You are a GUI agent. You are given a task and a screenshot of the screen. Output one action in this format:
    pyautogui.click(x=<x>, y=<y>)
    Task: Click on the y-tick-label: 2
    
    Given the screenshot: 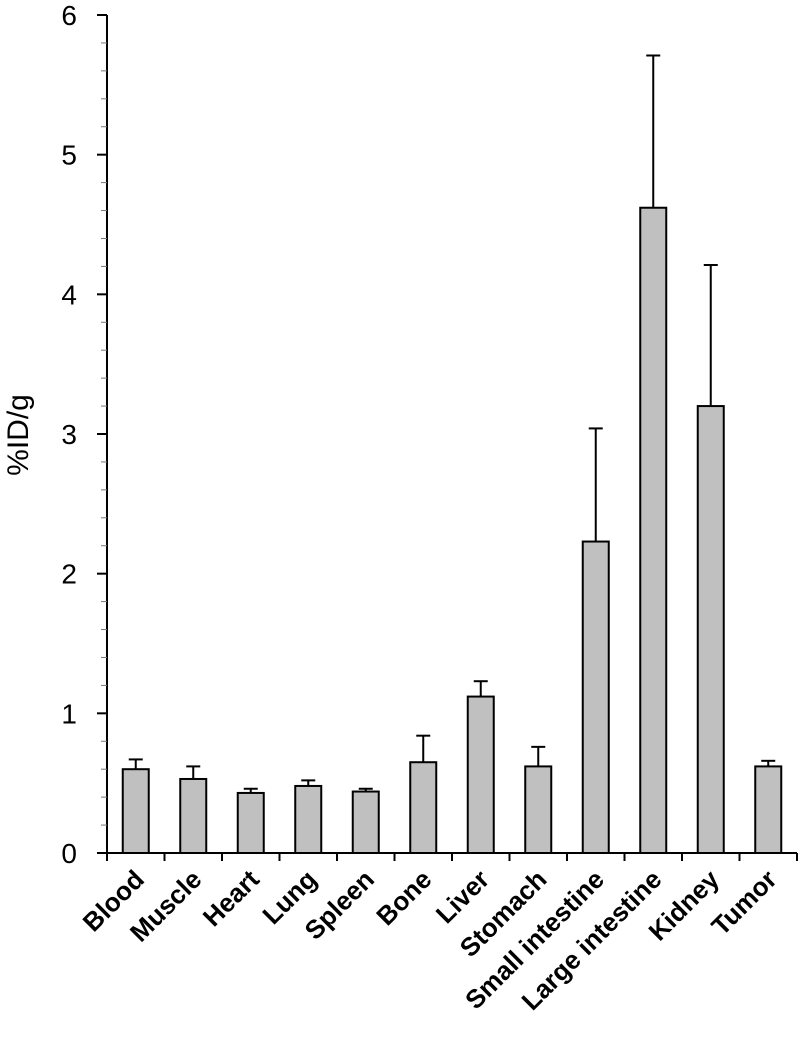 What is the action you would take?
    pyautogui.click(x=69, y=574)
    